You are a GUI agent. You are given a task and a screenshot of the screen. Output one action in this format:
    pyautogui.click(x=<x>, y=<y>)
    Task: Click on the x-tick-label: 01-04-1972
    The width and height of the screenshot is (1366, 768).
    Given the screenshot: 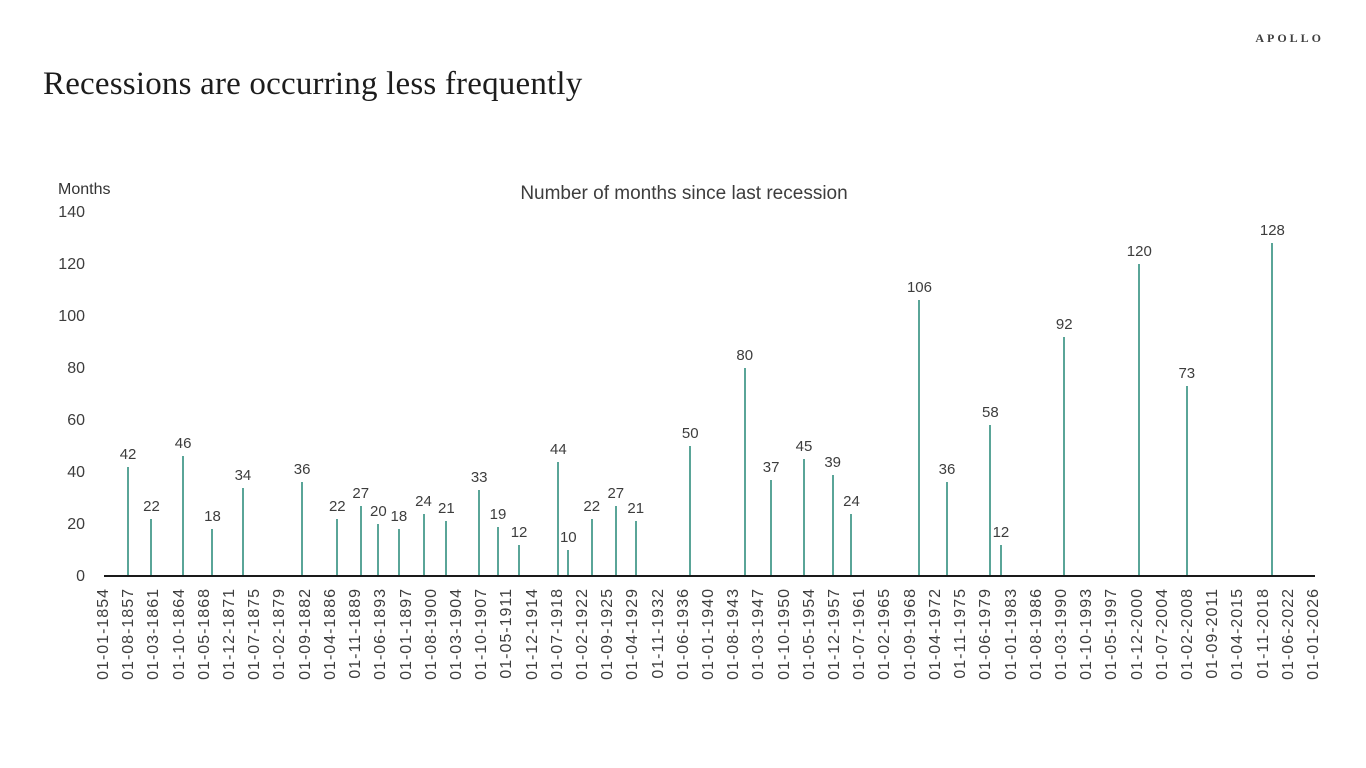 What is the action you would take?
    pyautogui.click(x=935, y=634)
    